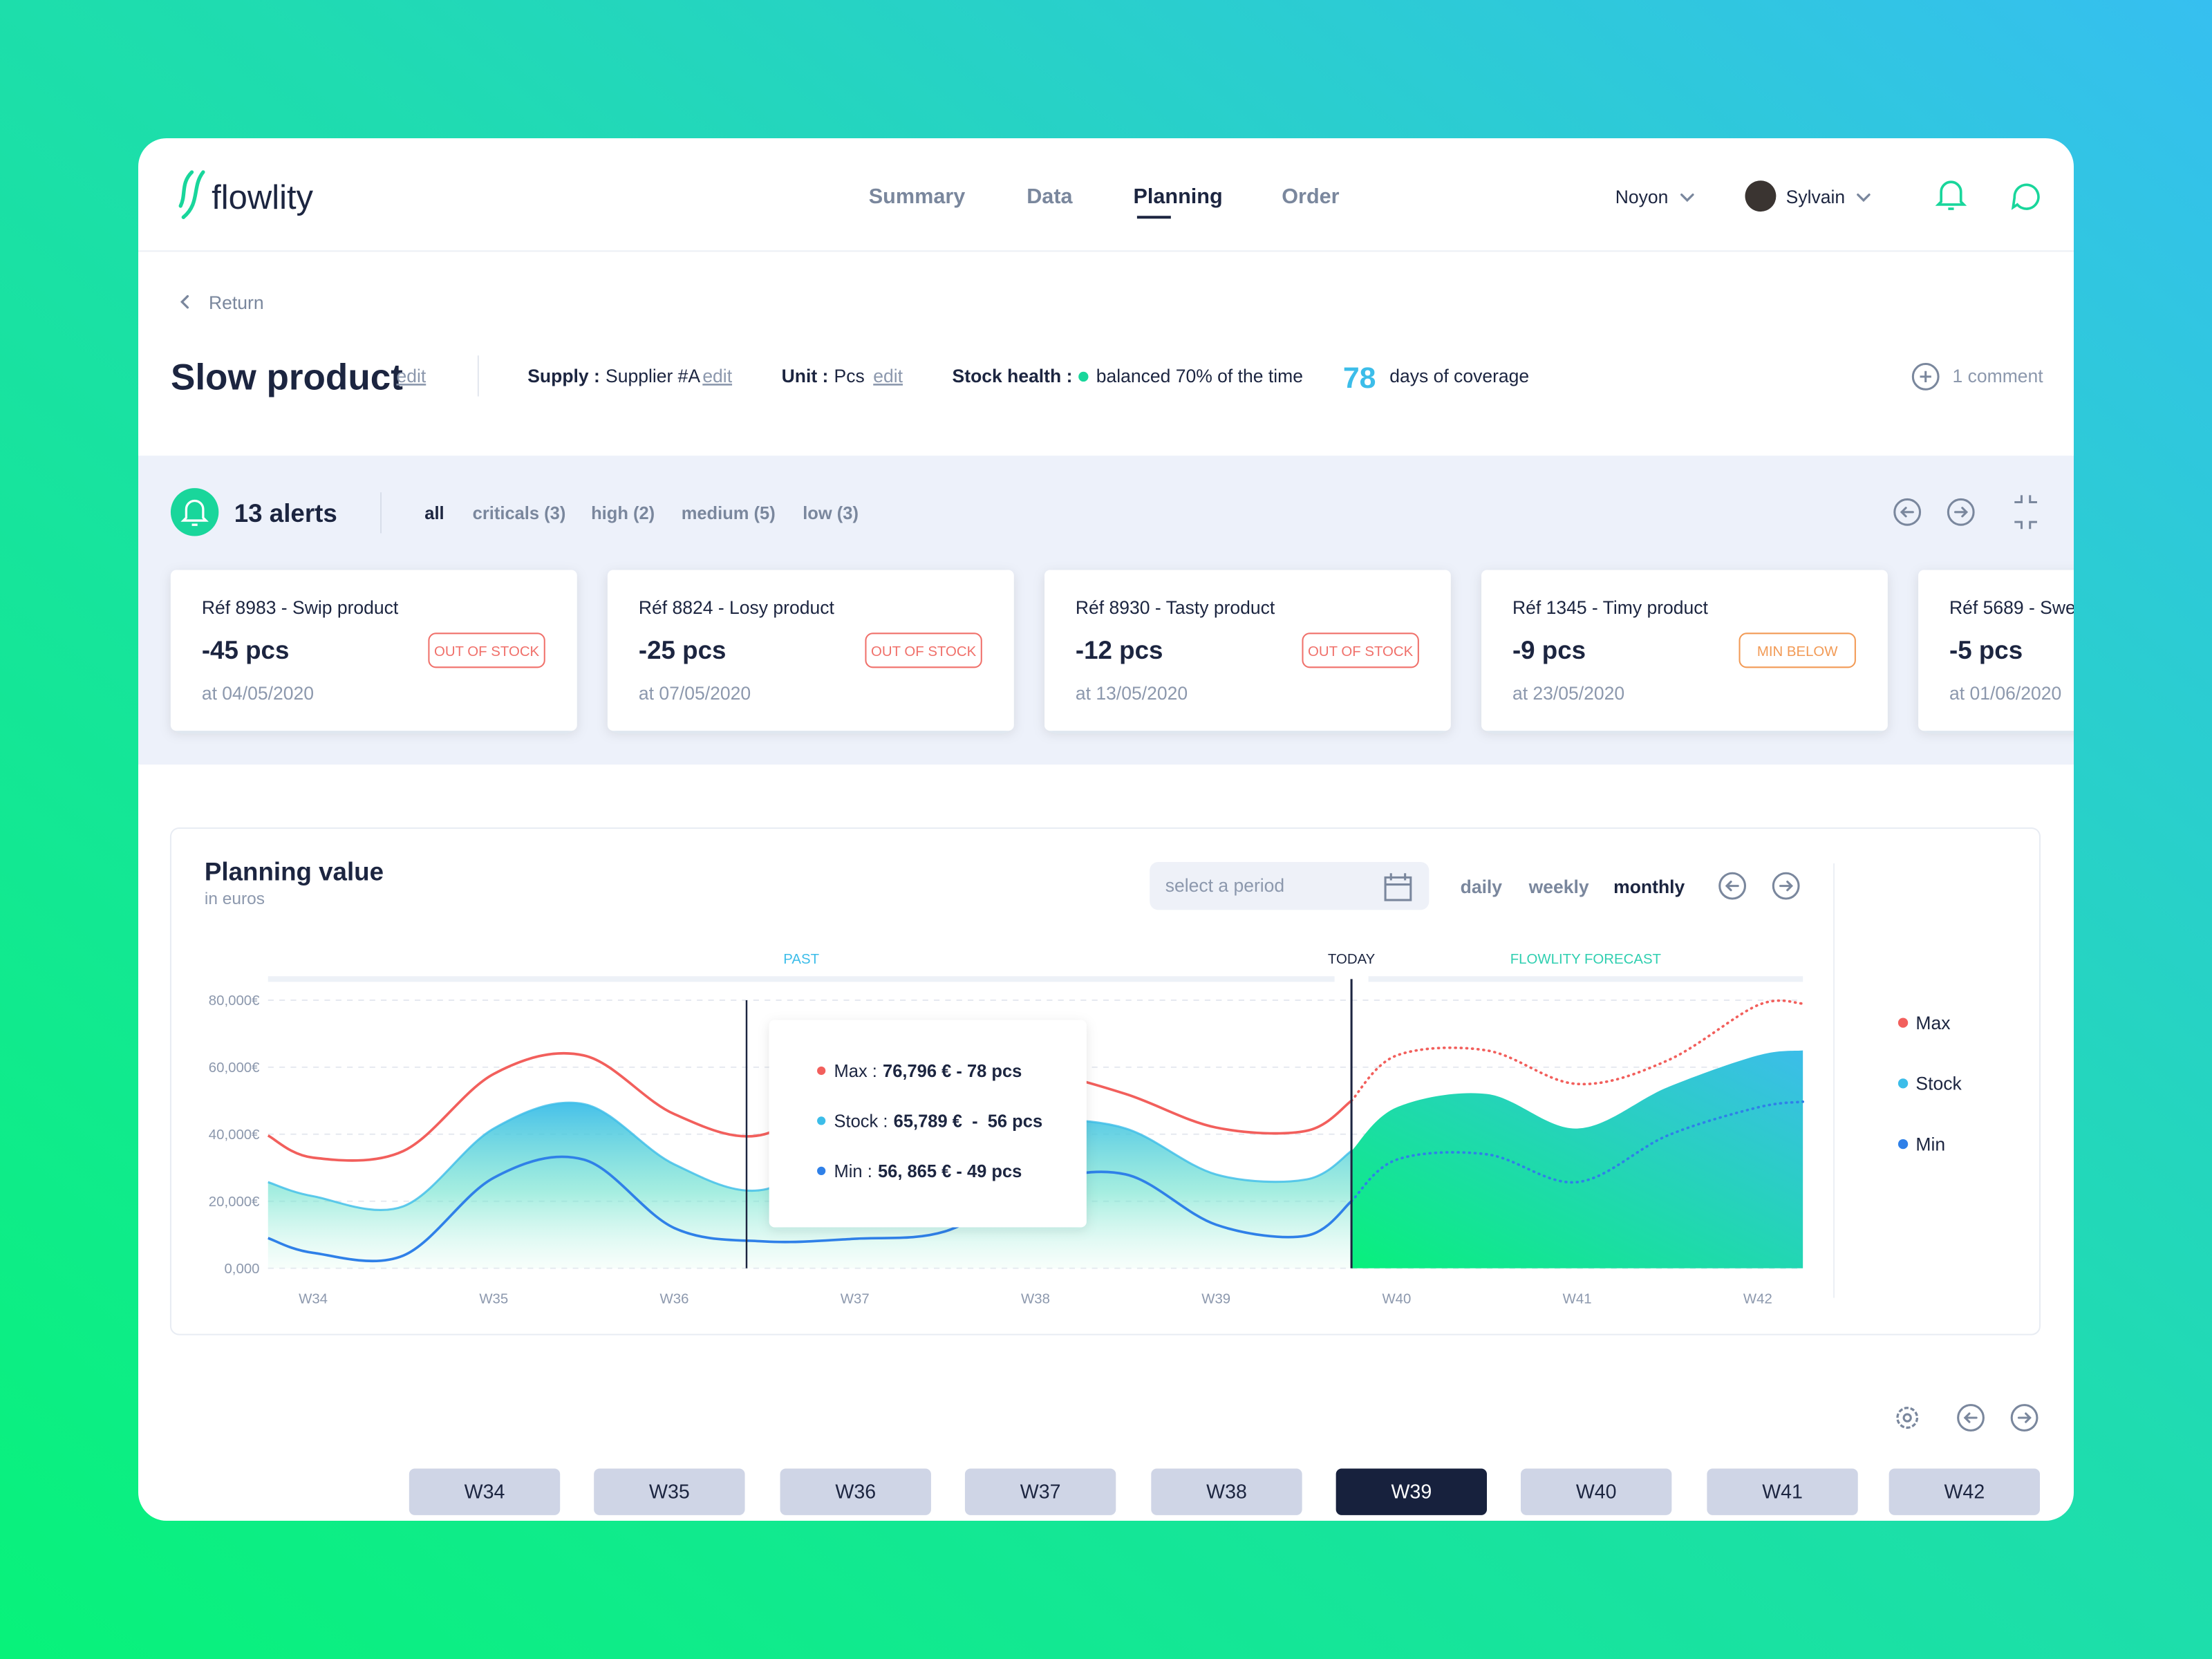 This screenshot has height=1659, width=2212. I want to click on x-tick-label: W39, so click(1215, 1299).